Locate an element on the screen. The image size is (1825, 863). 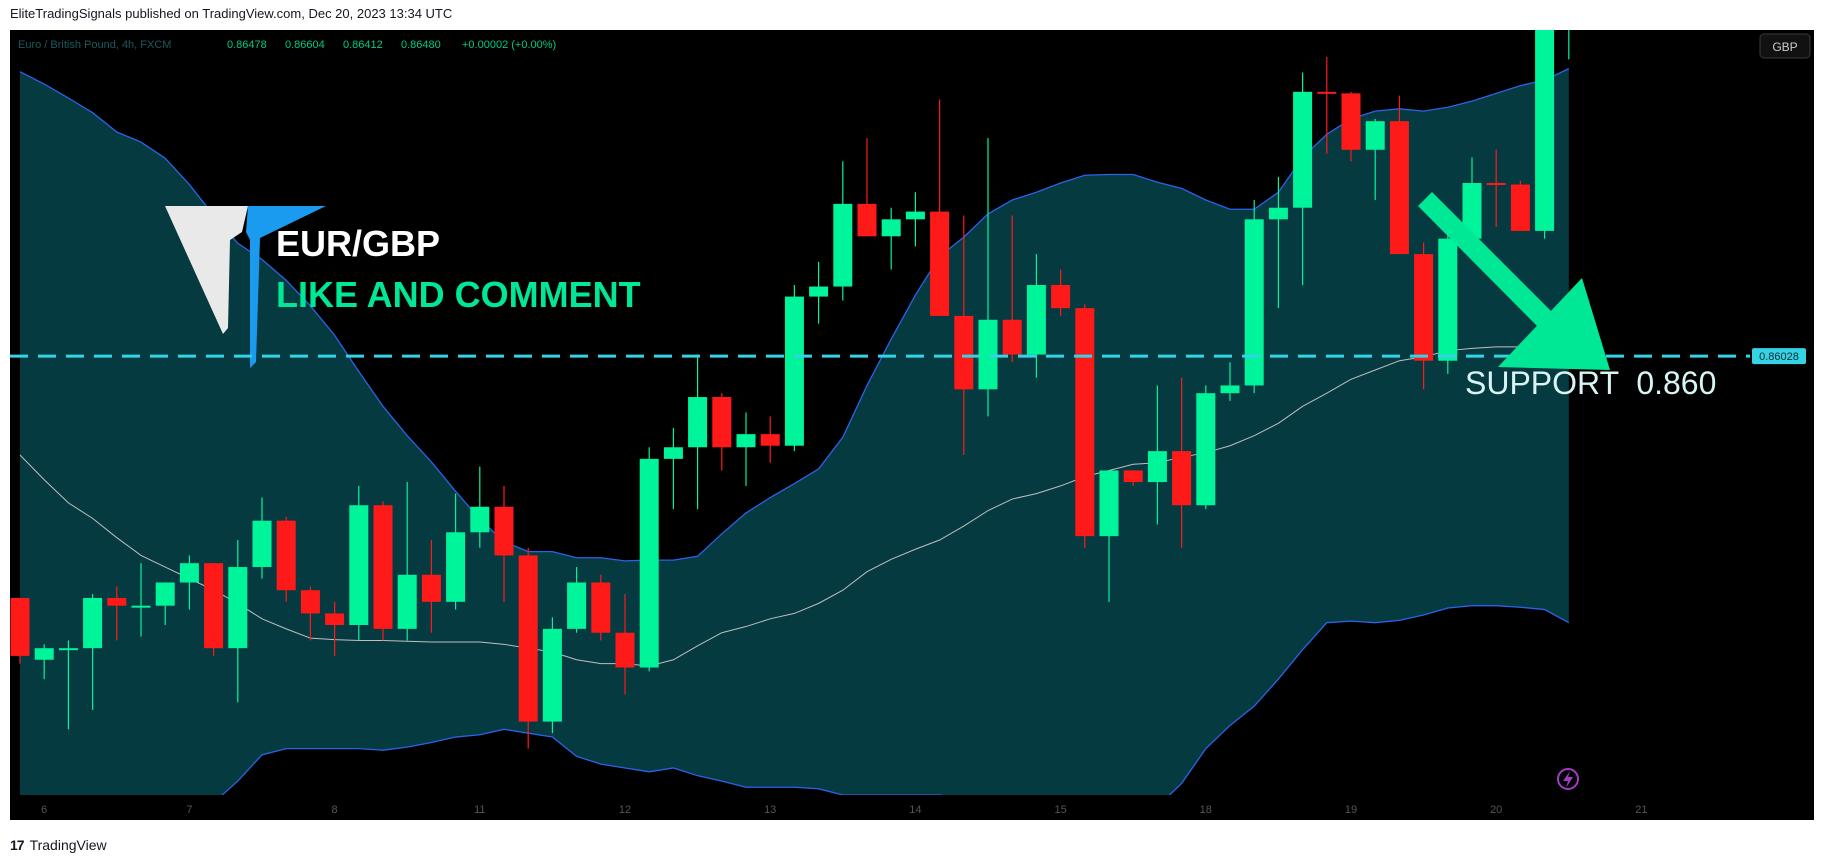
x-tick-label: 13 is located at coordinates (770, 810).